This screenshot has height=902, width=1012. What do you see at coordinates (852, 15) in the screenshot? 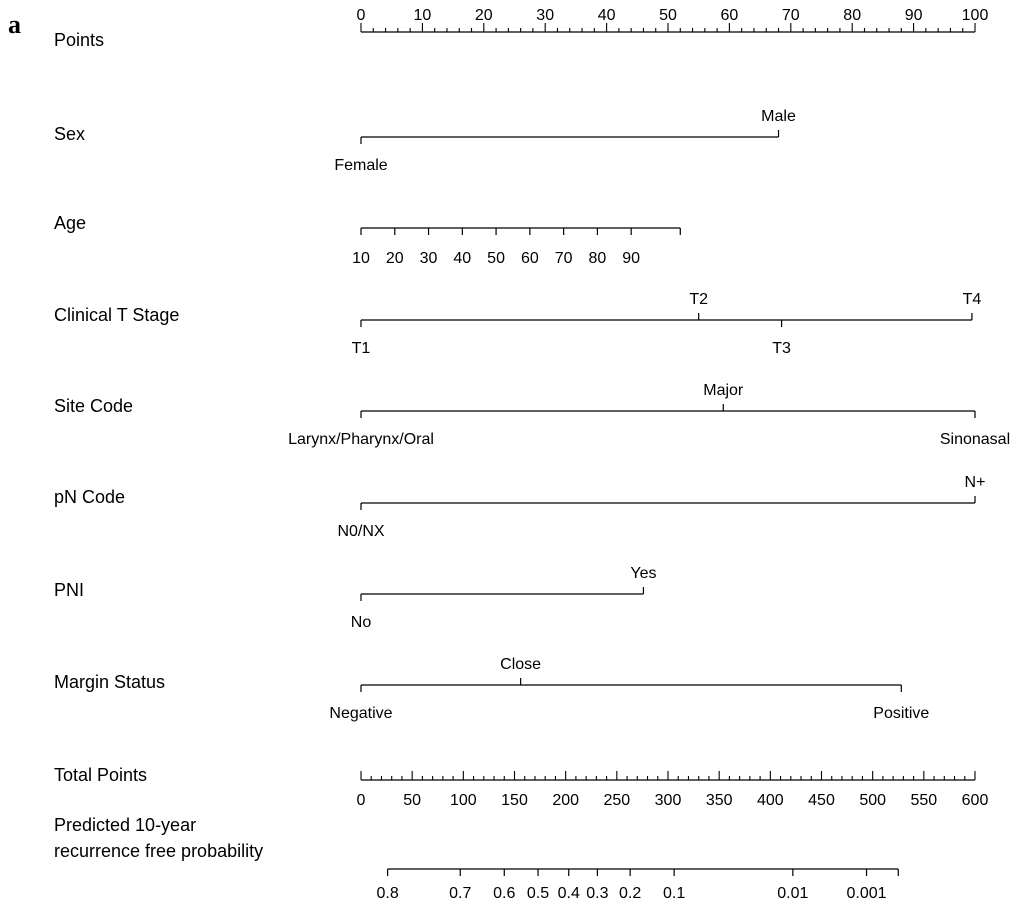
I see `points-tick-label-80: 80` at bounding box center [852, 15].